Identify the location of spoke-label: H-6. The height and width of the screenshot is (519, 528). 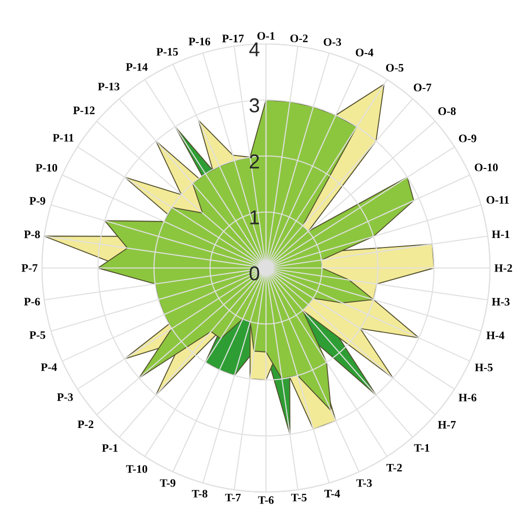
(467, 398).